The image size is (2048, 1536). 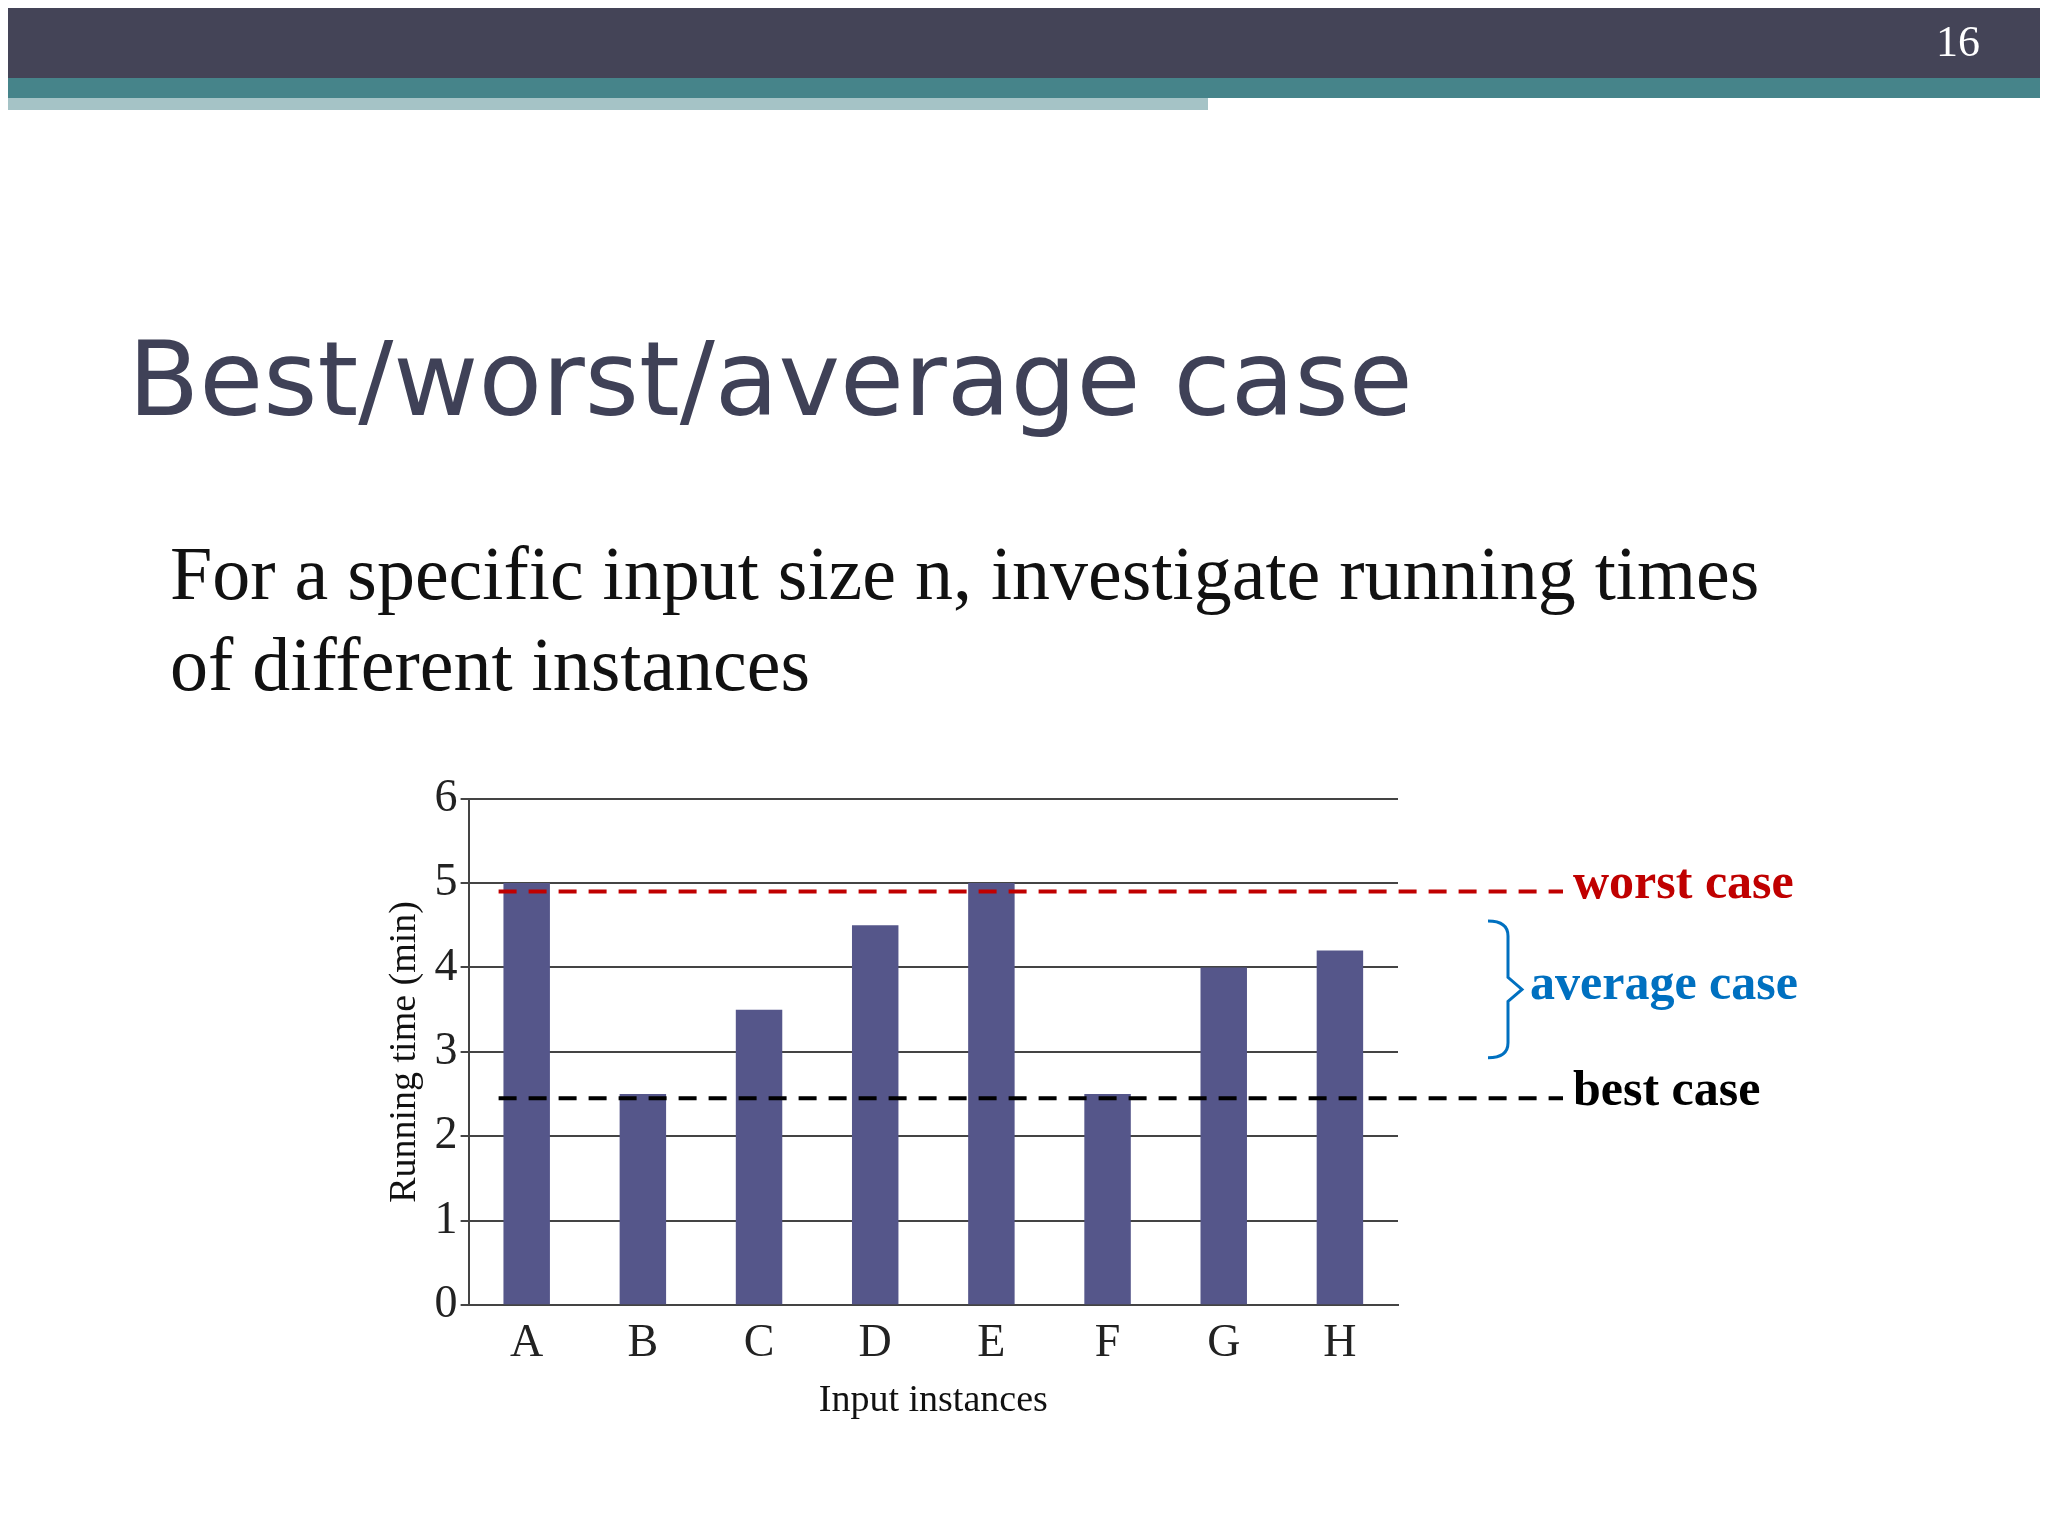 I want to click on y-tick-label: 4, so click(x=446, y=964).